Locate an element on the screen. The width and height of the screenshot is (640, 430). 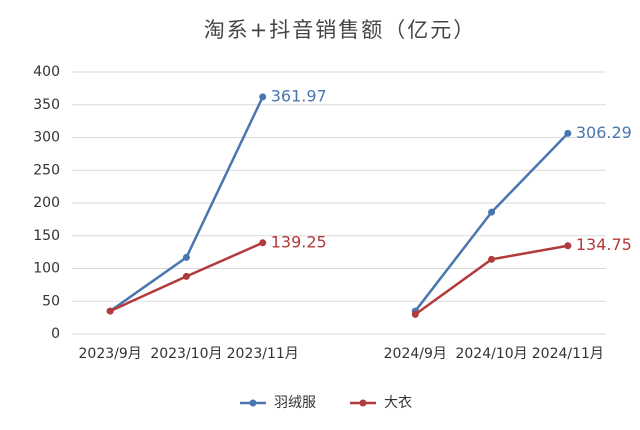
chart-title: 淘系+抖音销售额（亿元） is located at coordinates (340, 30).